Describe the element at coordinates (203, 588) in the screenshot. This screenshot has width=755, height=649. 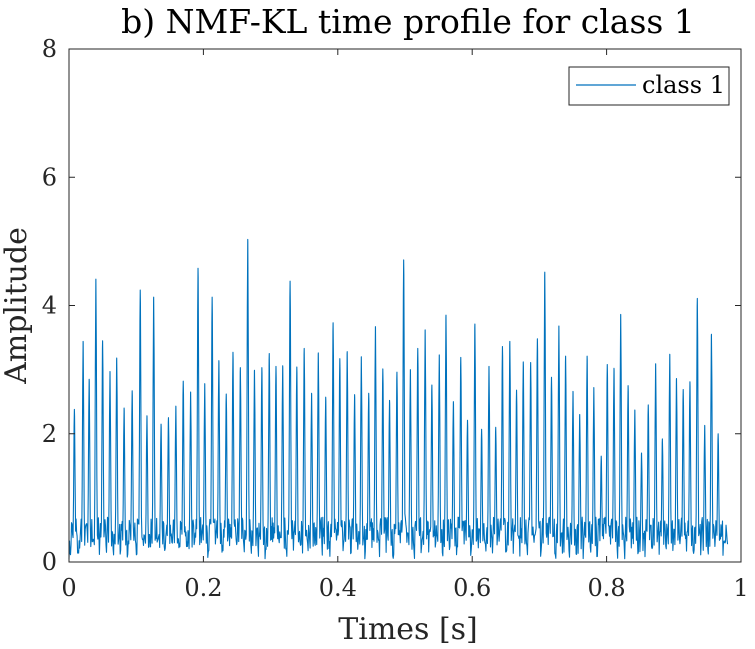
I see `x-tick-label: 0.2` at that location.